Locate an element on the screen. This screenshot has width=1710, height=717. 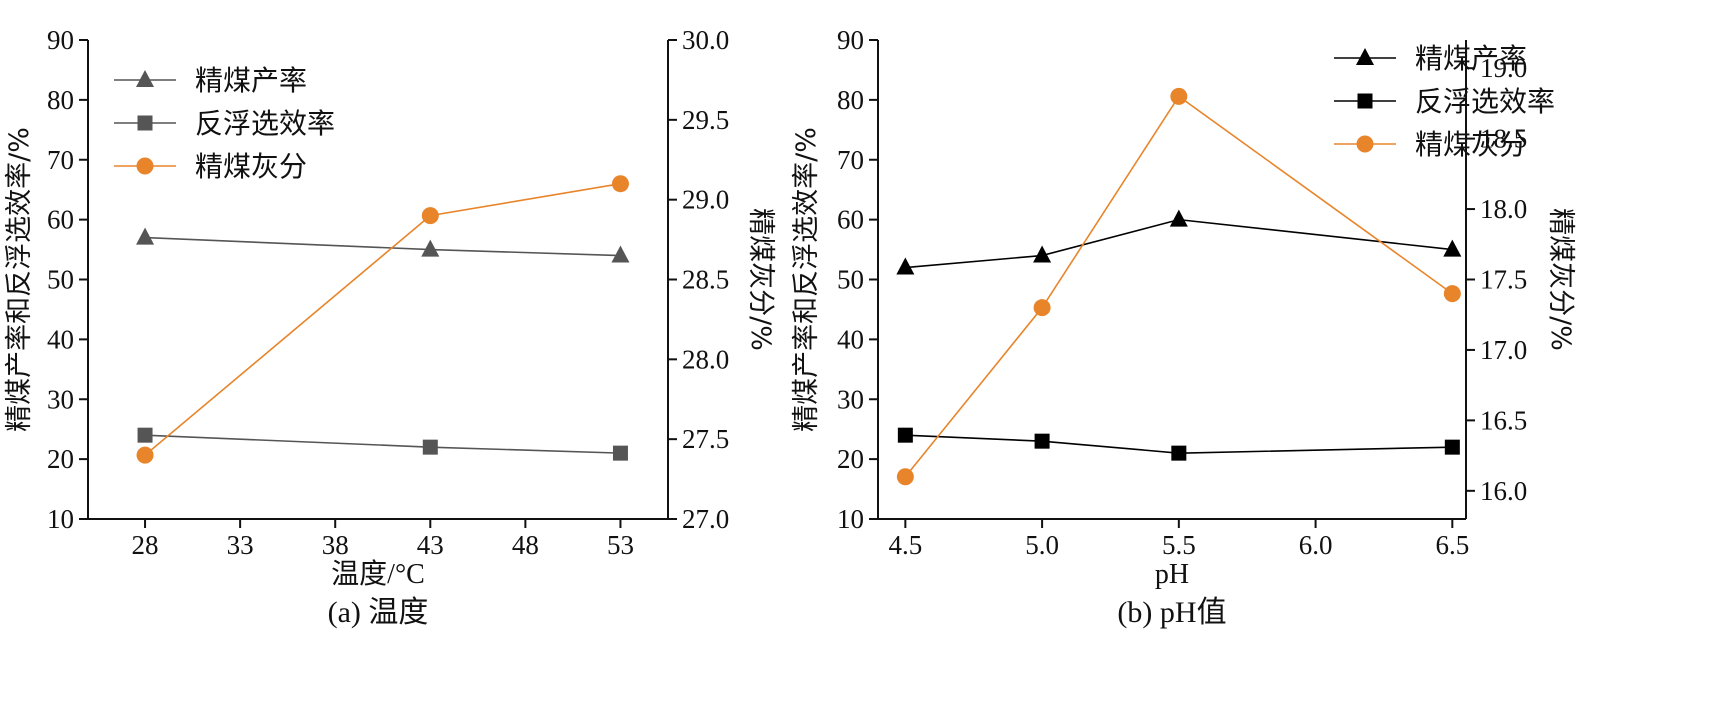
series-line-circle is located at coordinates (382, 319).